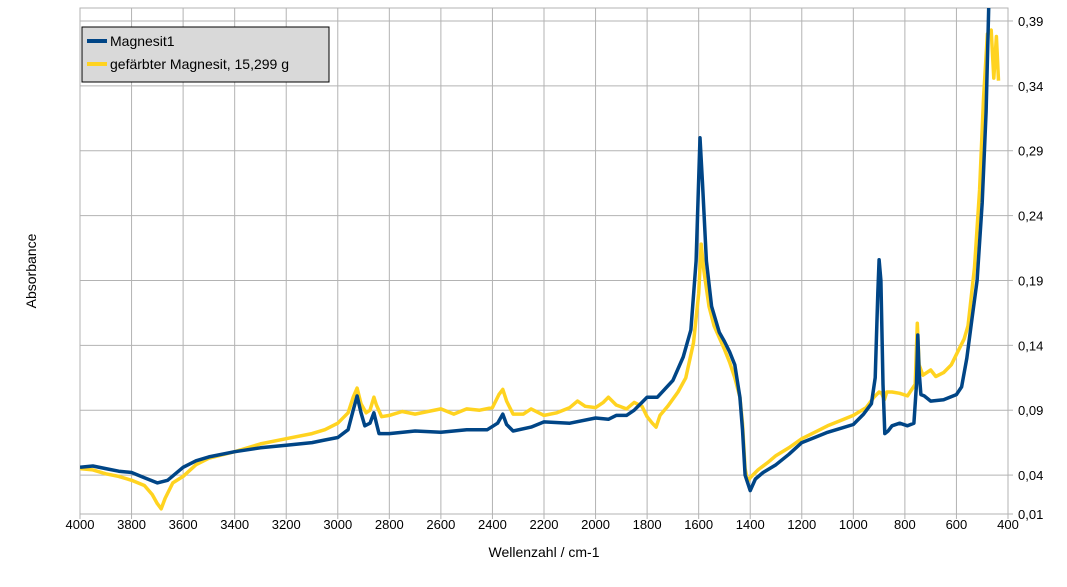 The image size is (1067, 587). What do you see at coordinates (80, 524) in the screenshot?
I see `x-tick-label: 4000` at bounding box center [80, 524].